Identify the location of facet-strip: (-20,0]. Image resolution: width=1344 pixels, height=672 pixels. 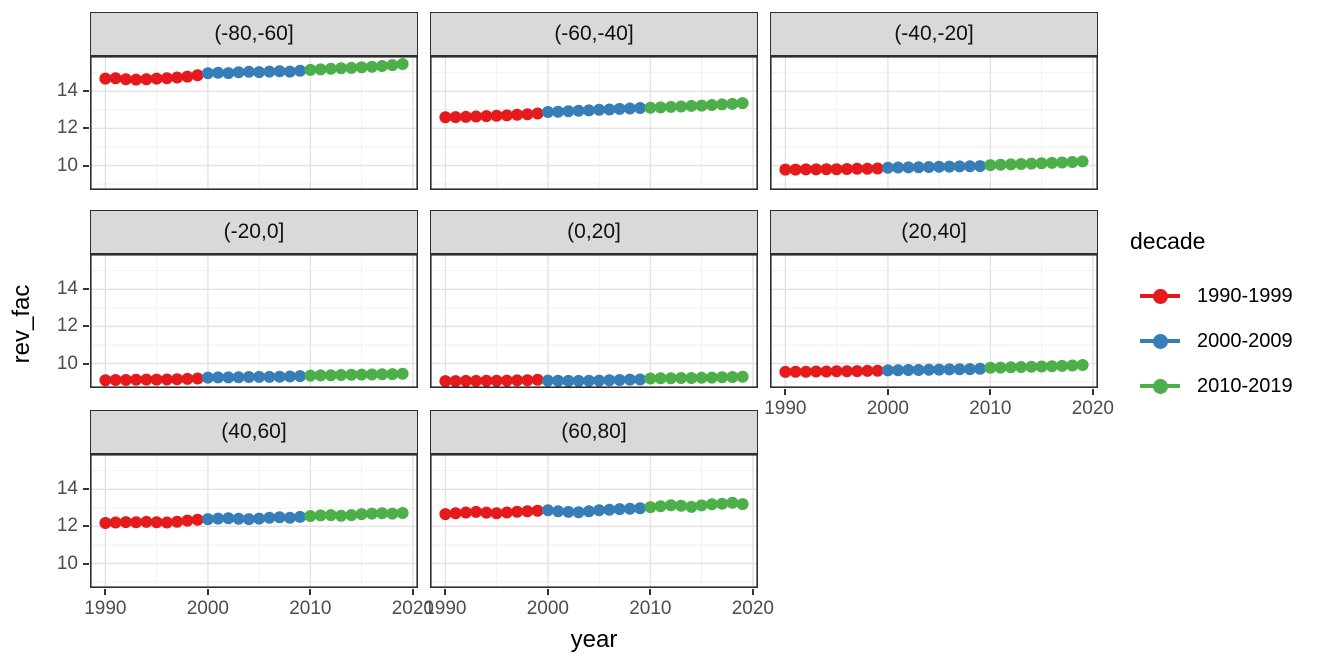
(254, 232).